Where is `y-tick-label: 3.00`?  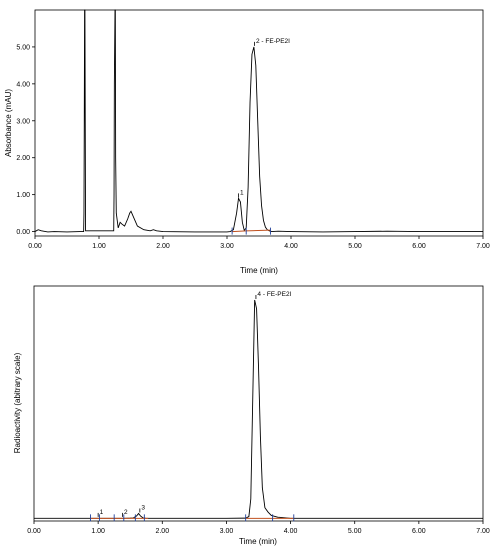 y-tick-label: 3.00 is located at coordinates (23, 121).